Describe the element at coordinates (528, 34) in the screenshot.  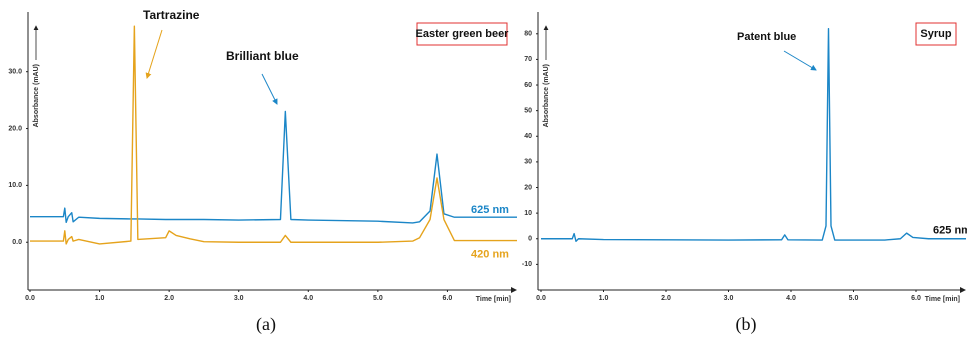
I see `y-tick-label: 80` at that location.